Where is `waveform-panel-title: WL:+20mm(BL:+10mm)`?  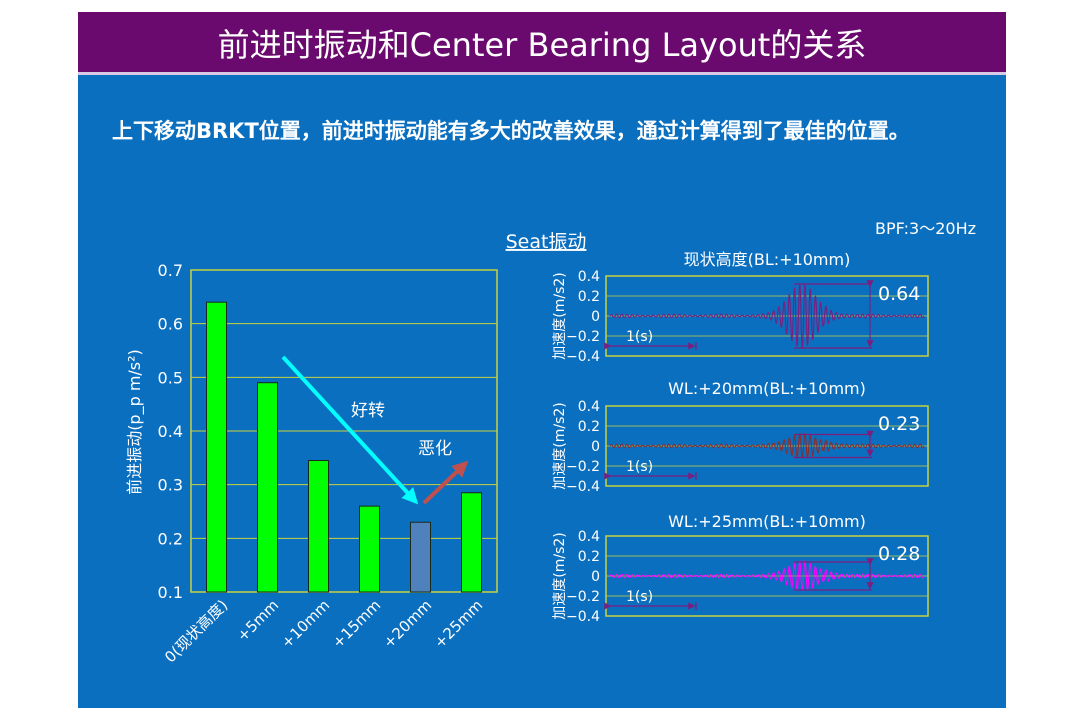 waveform-panel-title: WL:+20mm(BL:+10mm) is located at coordinates (767, 388).